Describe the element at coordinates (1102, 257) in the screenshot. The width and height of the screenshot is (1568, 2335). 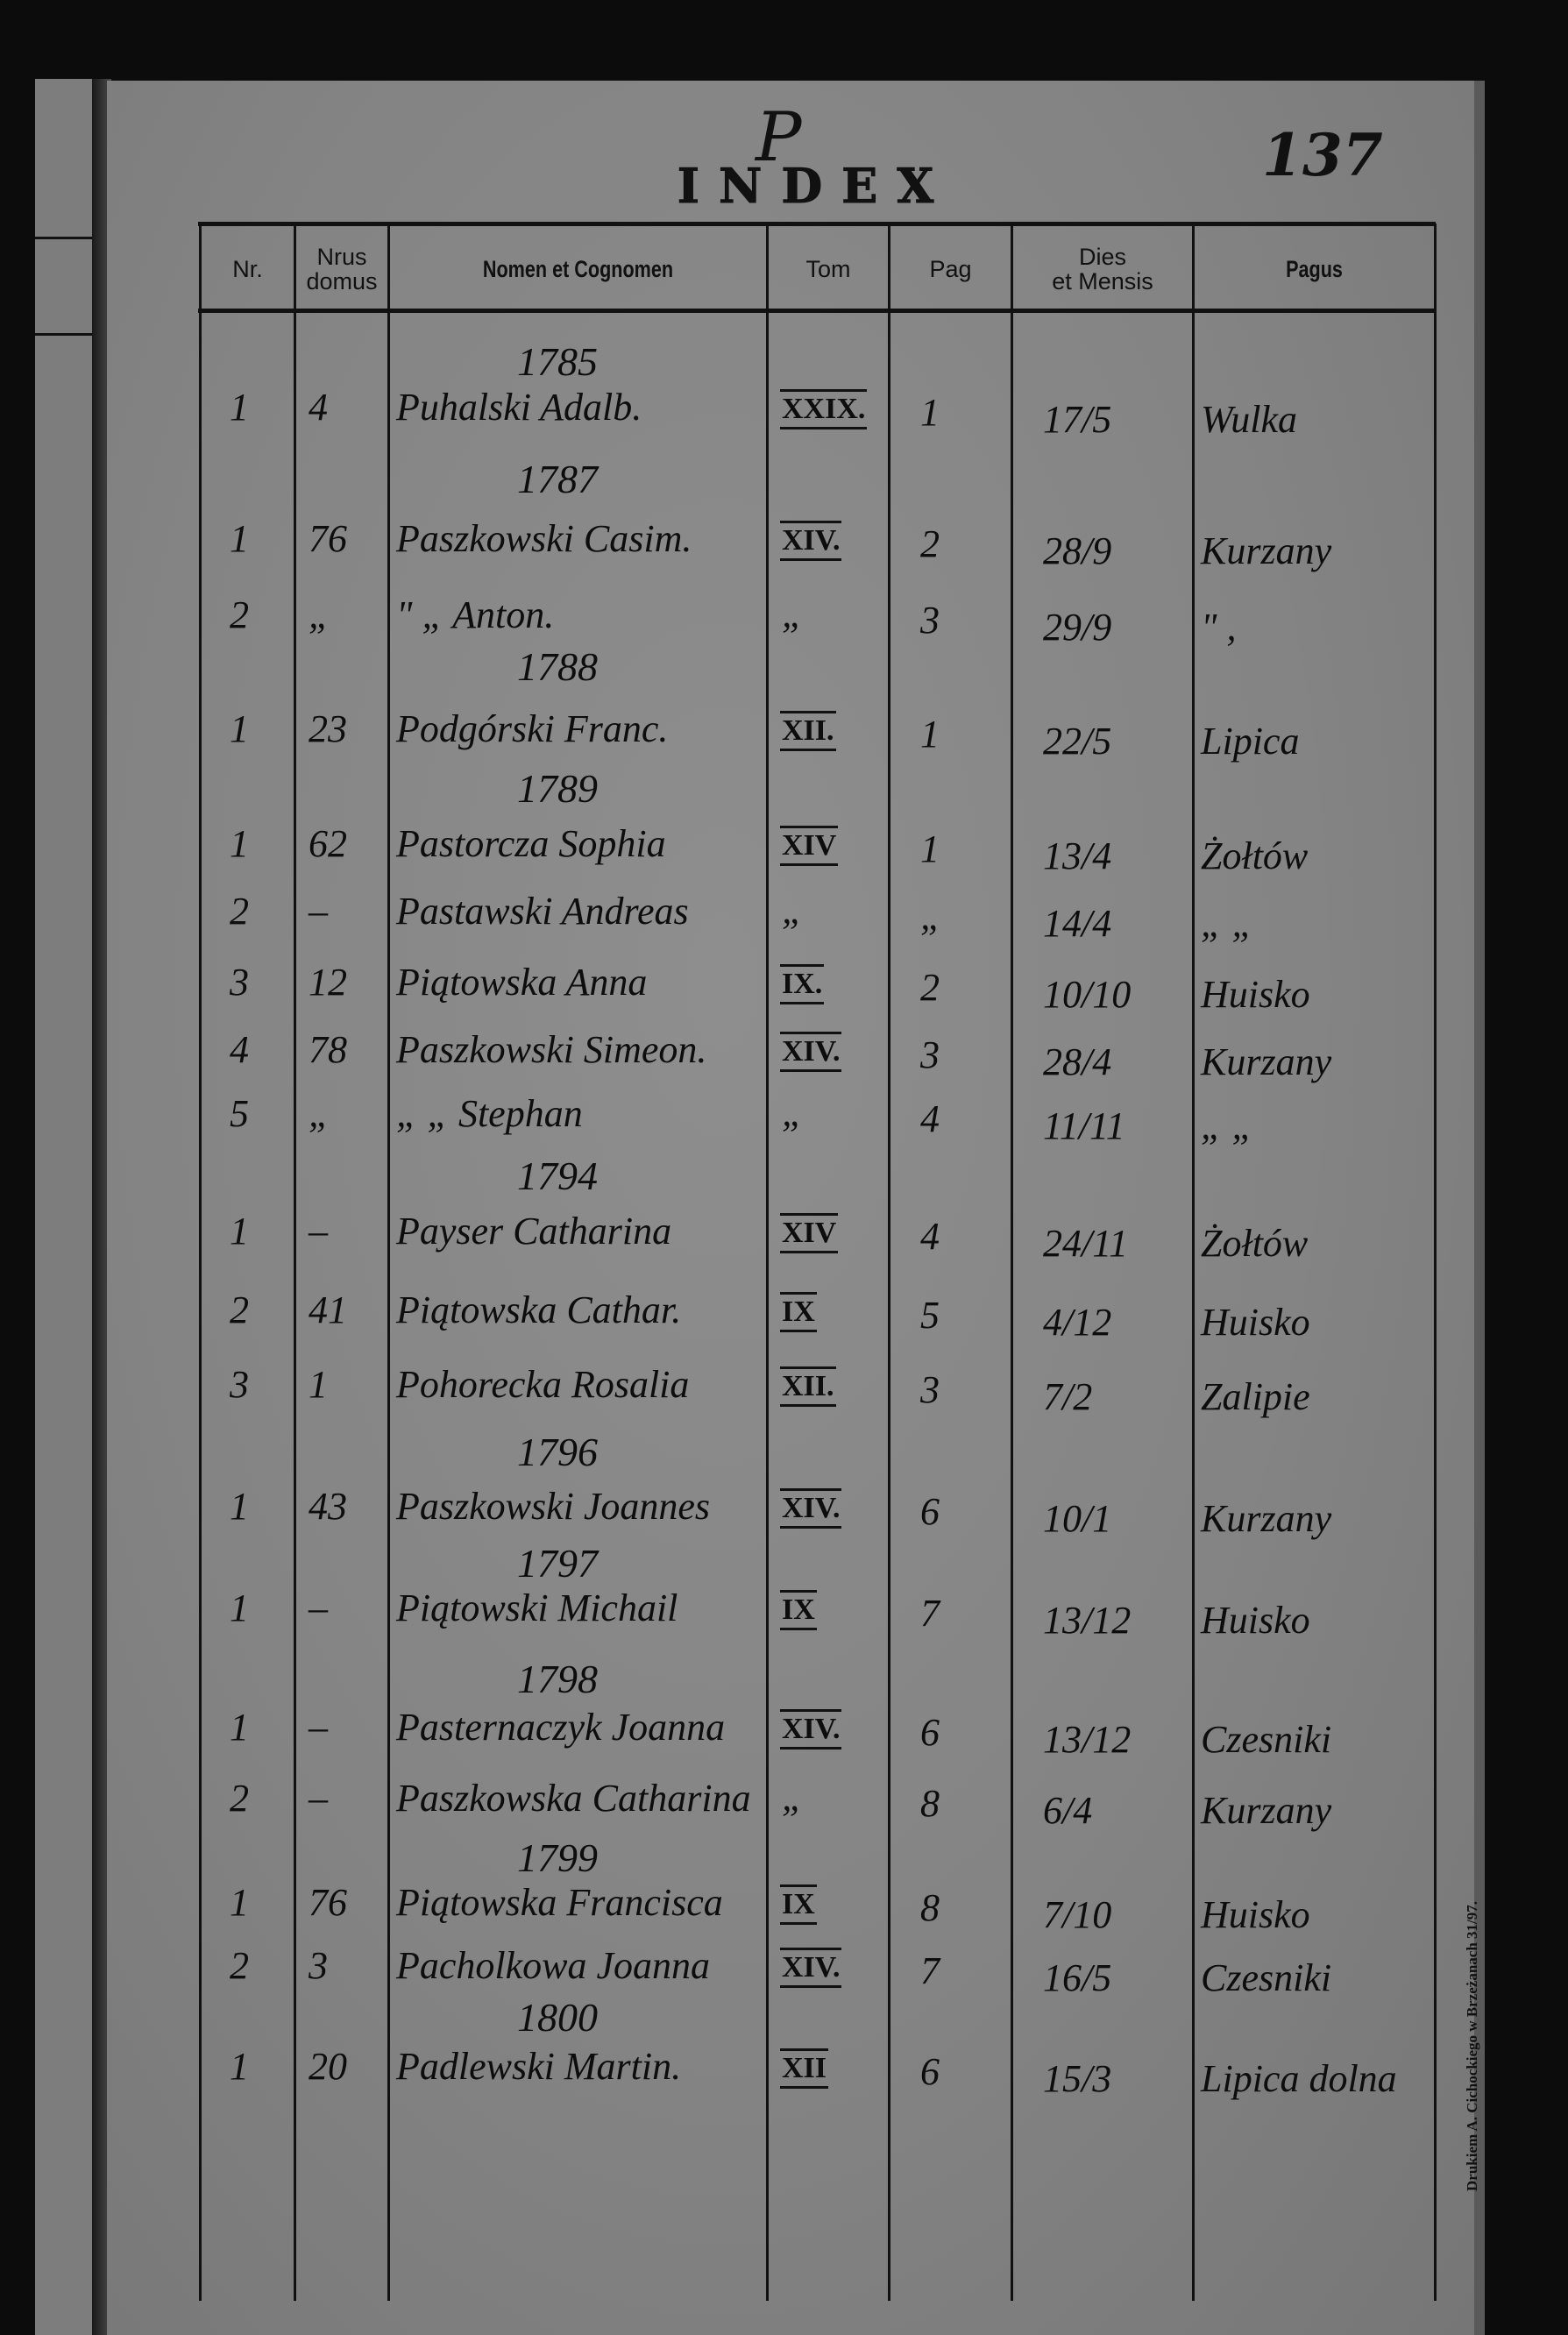
I see `header-dies-line1: Dies` at that location.